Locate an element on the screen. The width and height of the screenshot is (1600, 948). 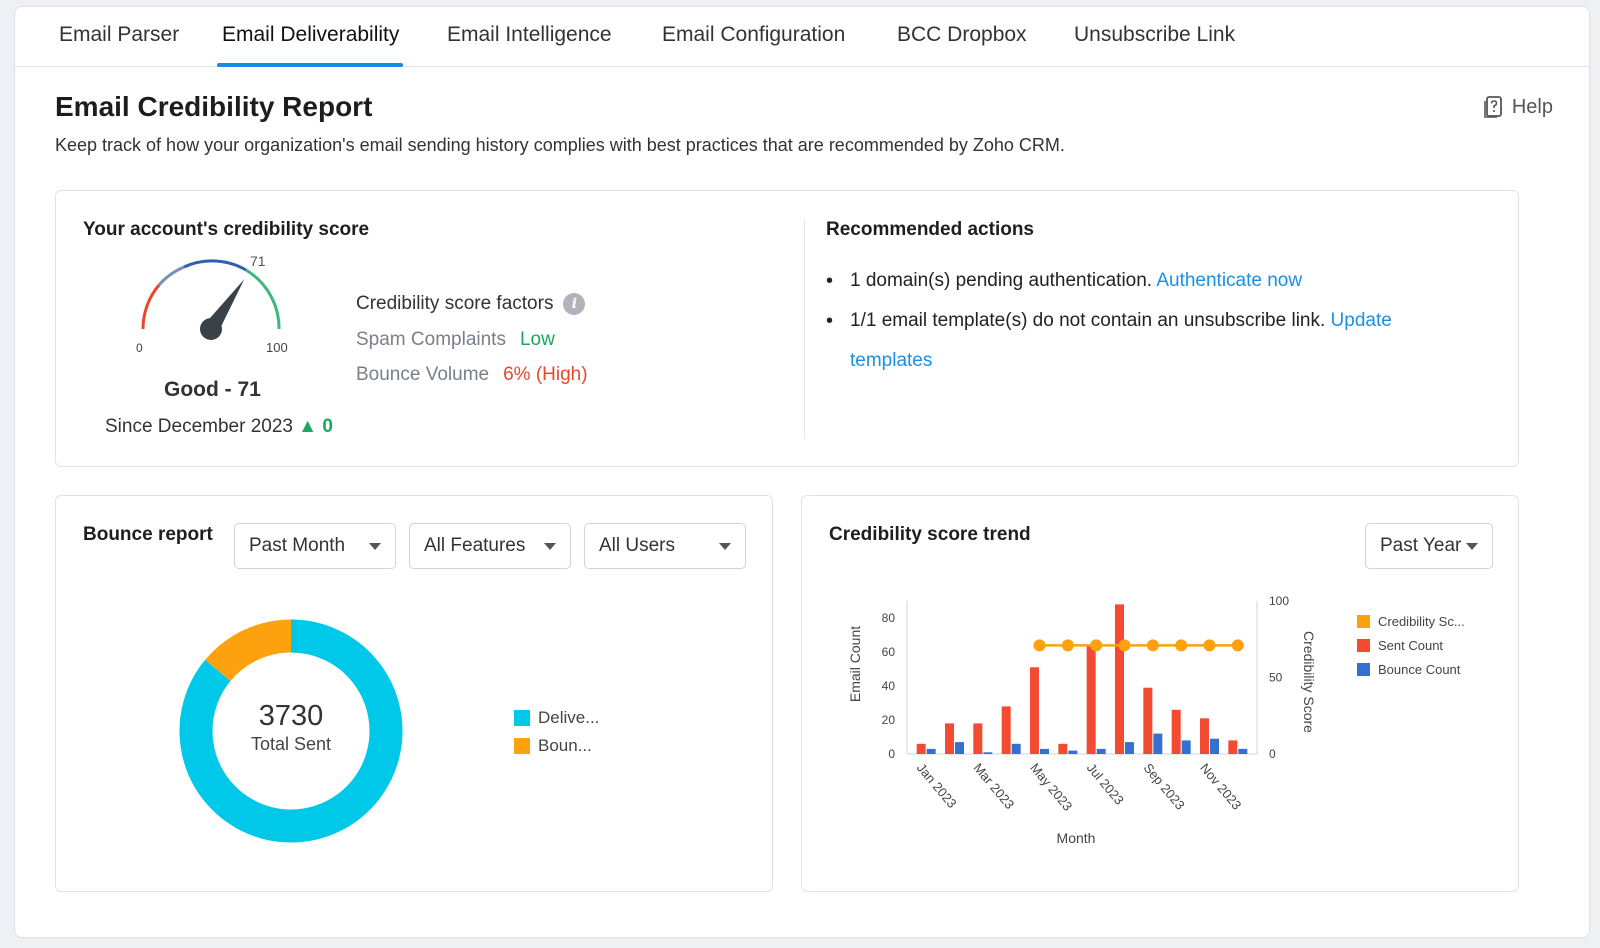
help-label: Help is located at coordinates (1532, 106).